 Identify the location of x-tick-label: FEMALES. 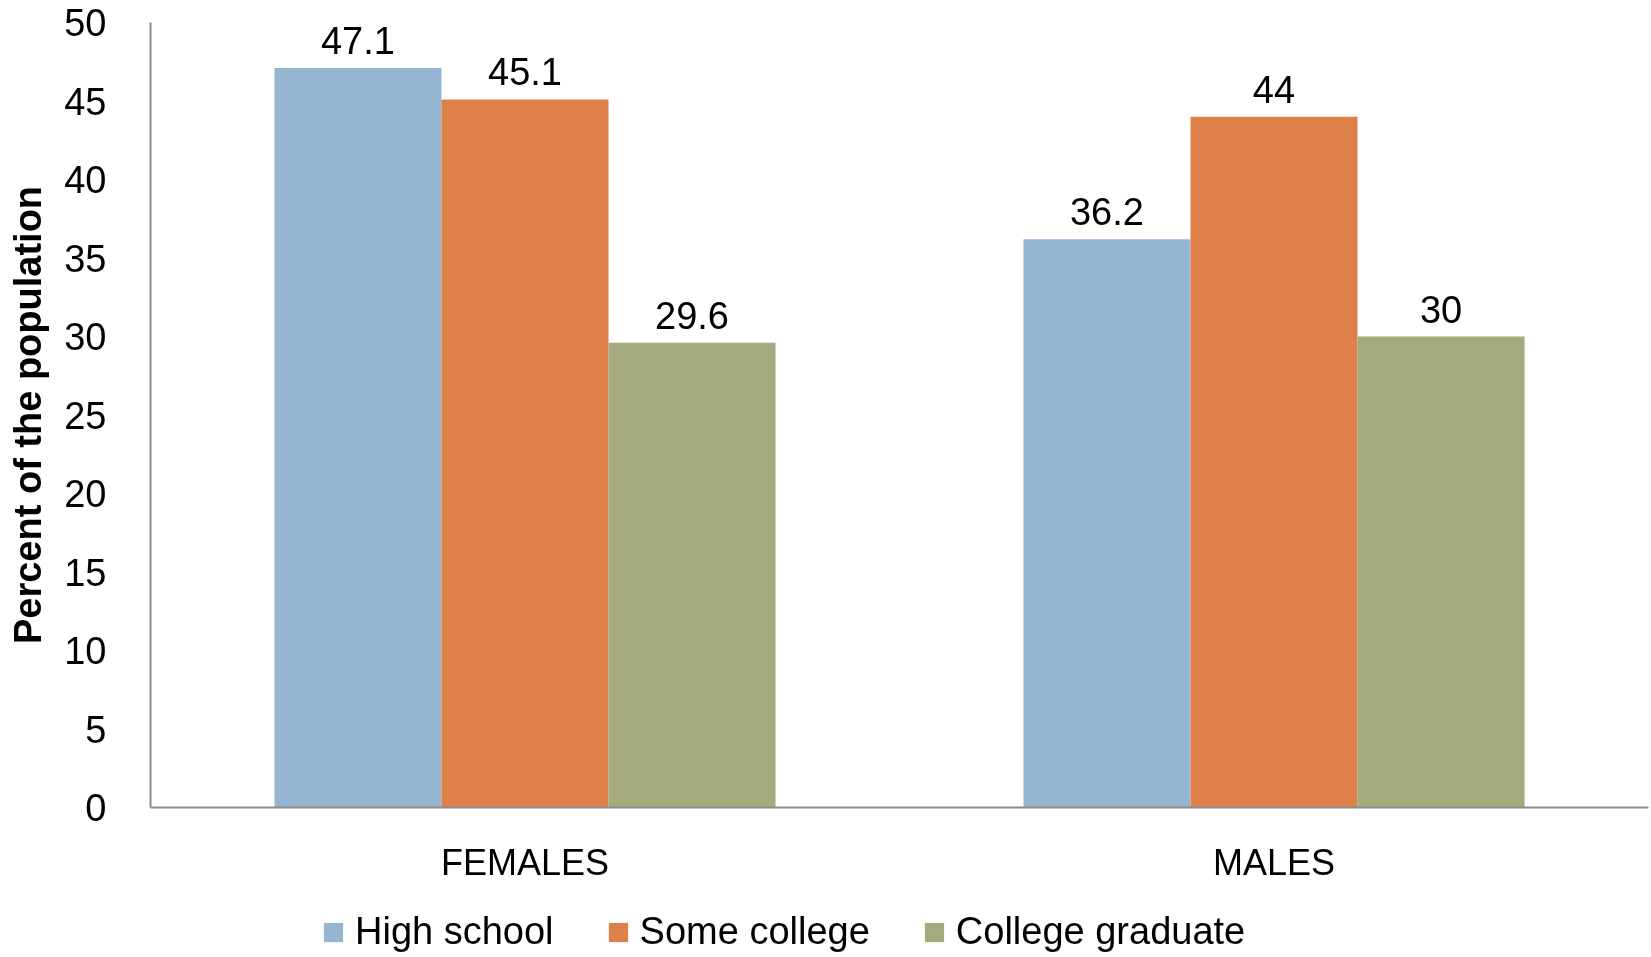
(525, 862).